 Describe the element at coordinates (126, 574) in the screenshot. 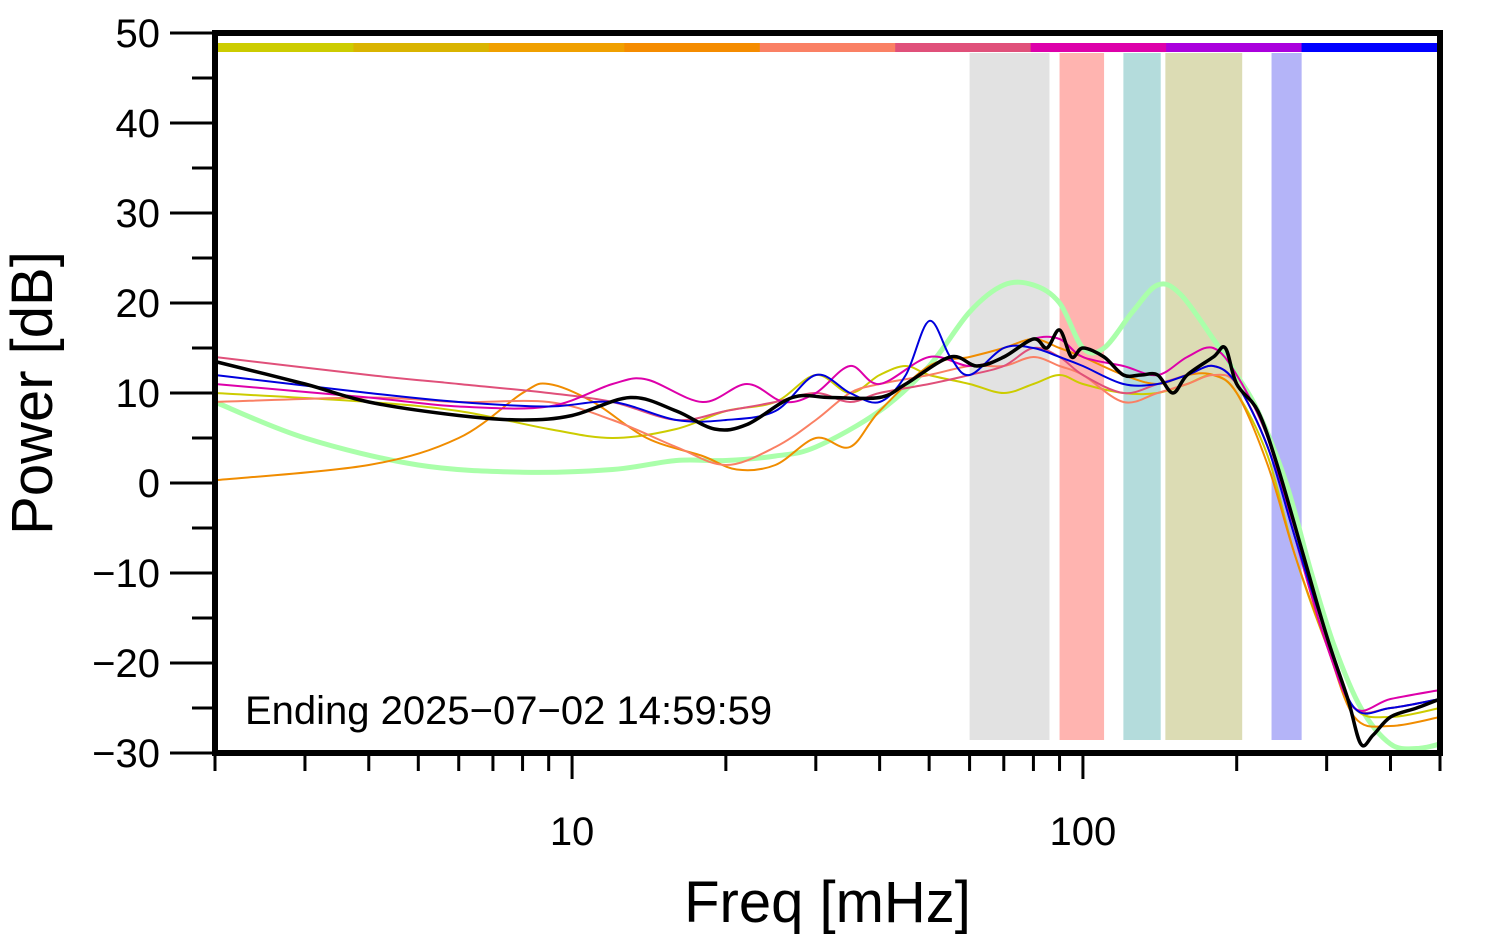

I see `y-tick-label: −10` at that location.